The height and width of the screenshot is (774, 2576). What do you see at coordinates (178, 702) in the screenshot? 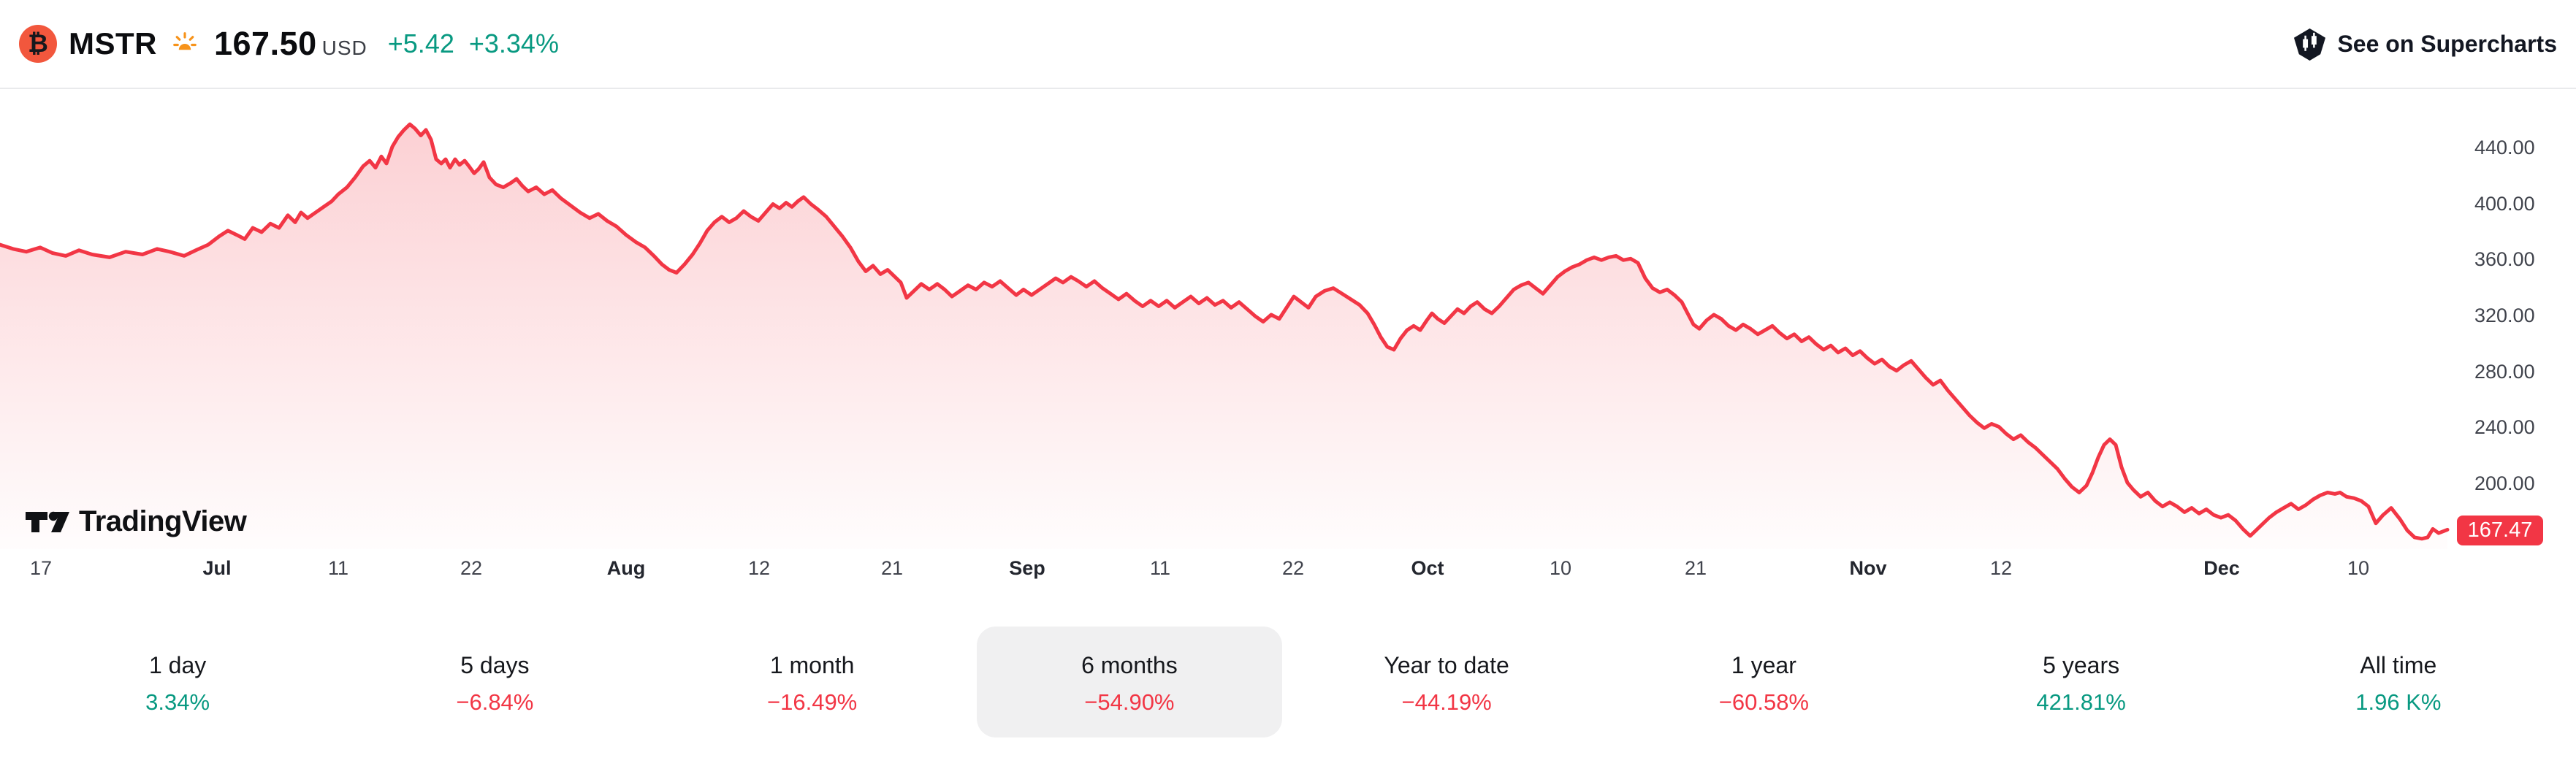
I see `period-tab-change: 3.34%` at bounding box center [178, 702].